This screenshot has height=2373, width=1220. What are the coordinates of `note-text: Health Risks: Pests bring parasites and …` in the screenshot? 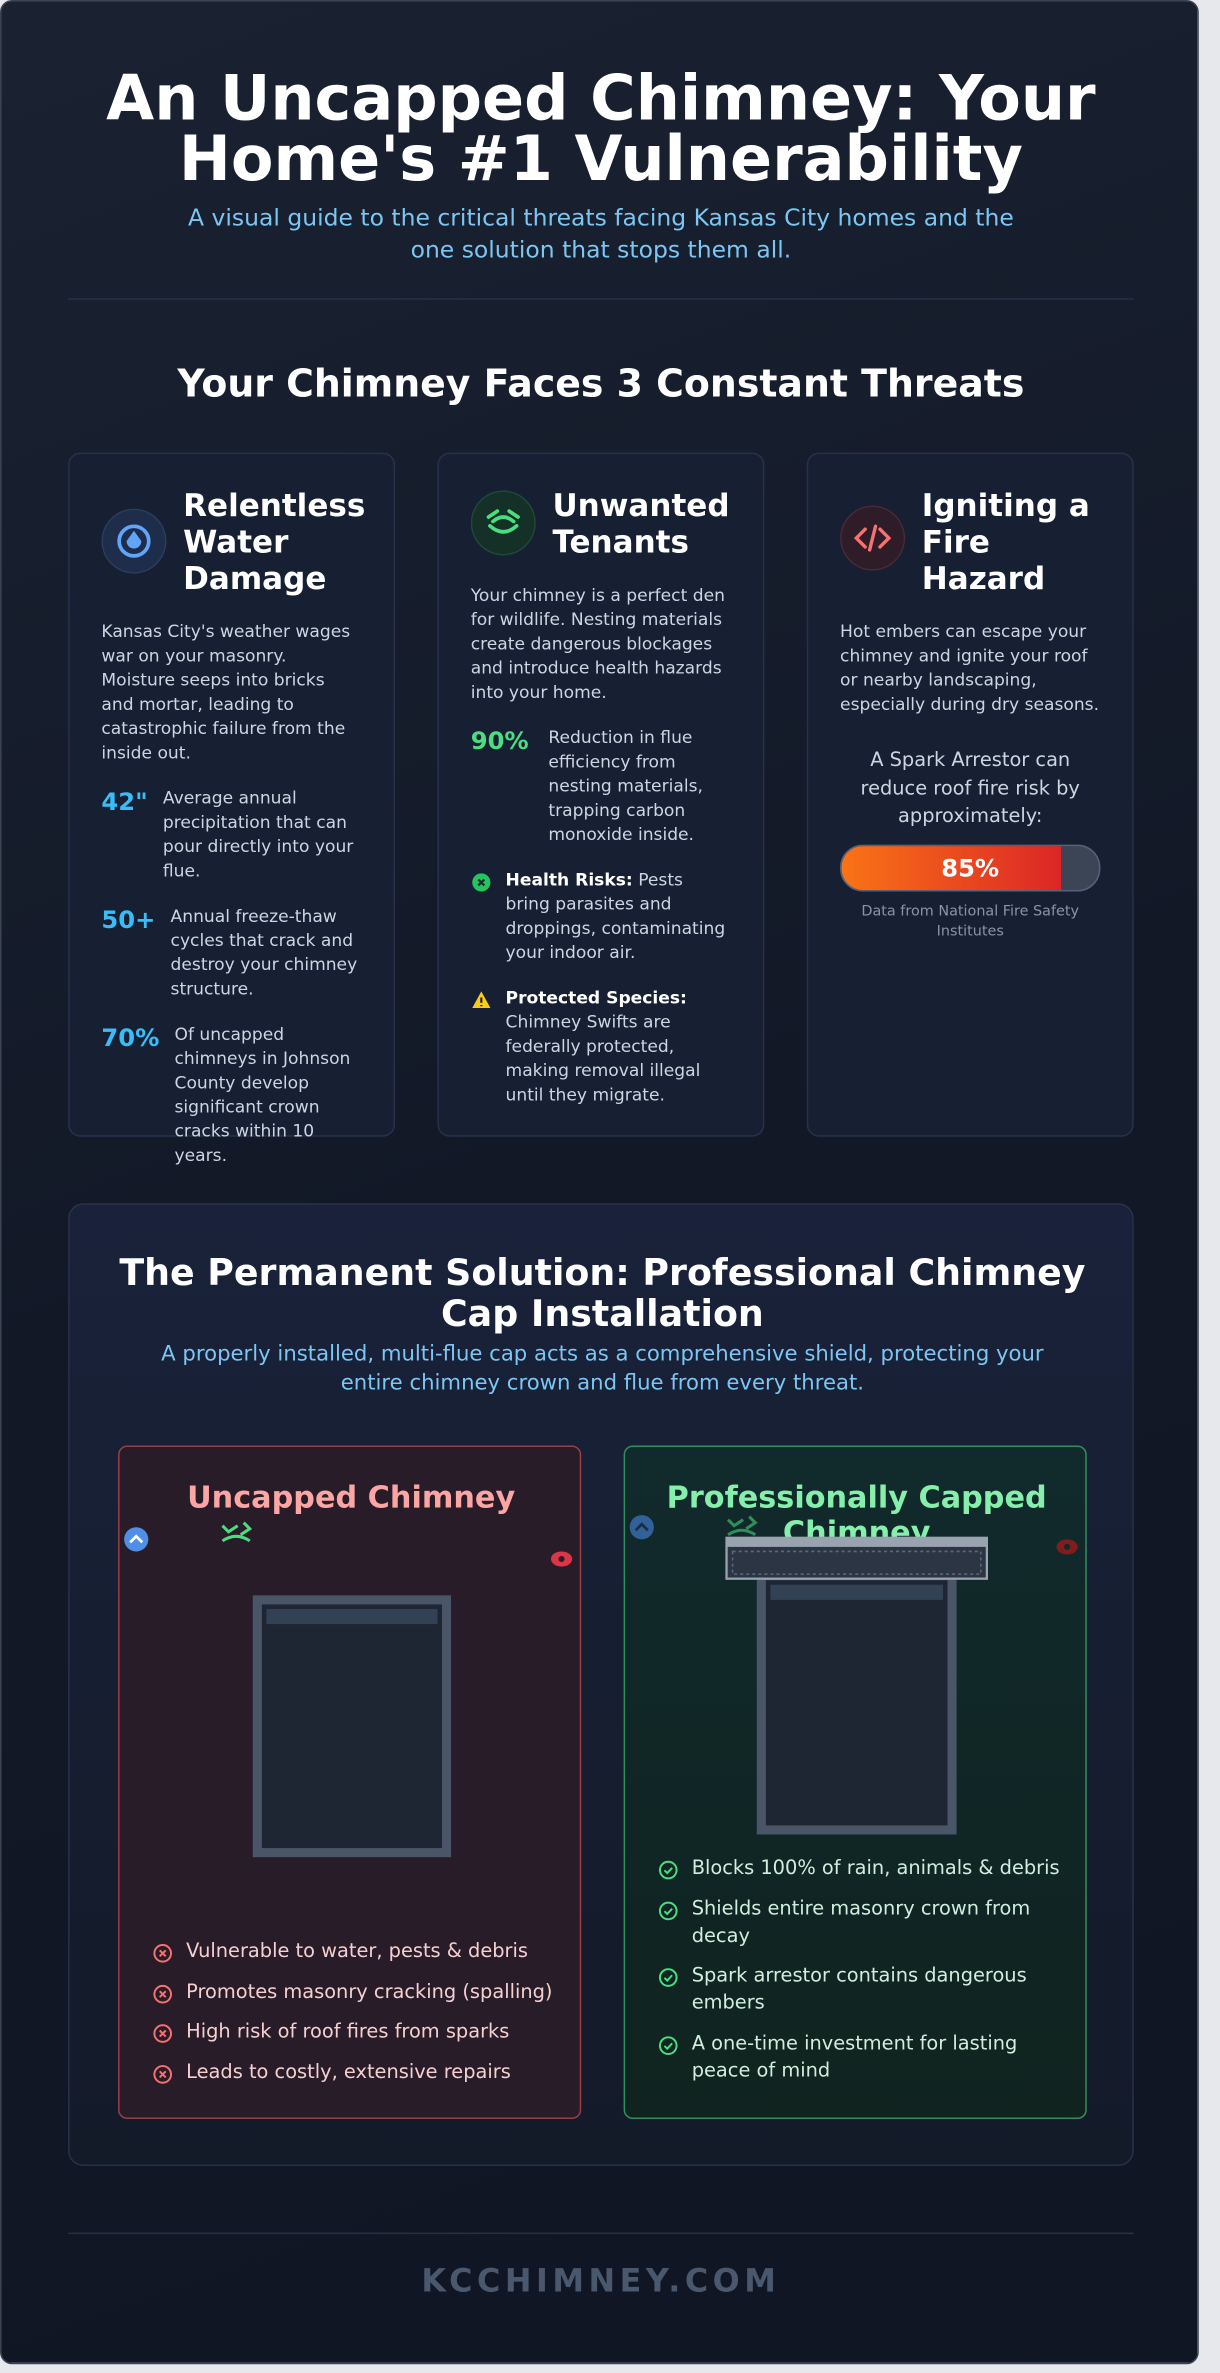 It's located at (619, 917).